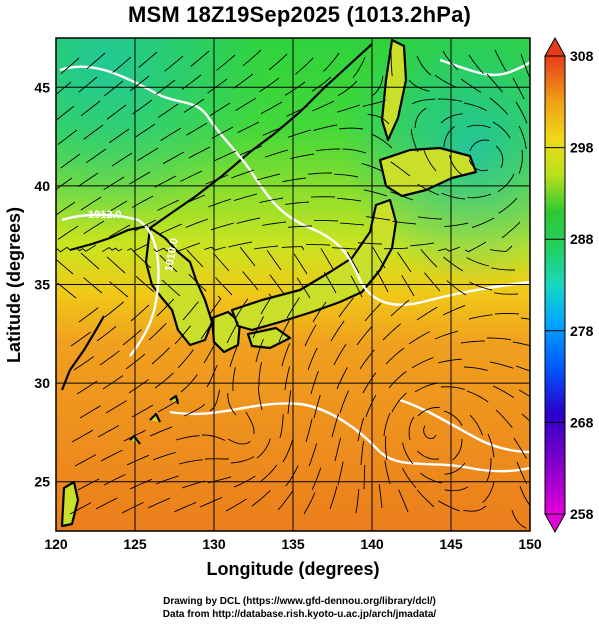  Describe the element at coordinates (56, 544) in the screenshot. I see `x-tick-label: 120` at that location.